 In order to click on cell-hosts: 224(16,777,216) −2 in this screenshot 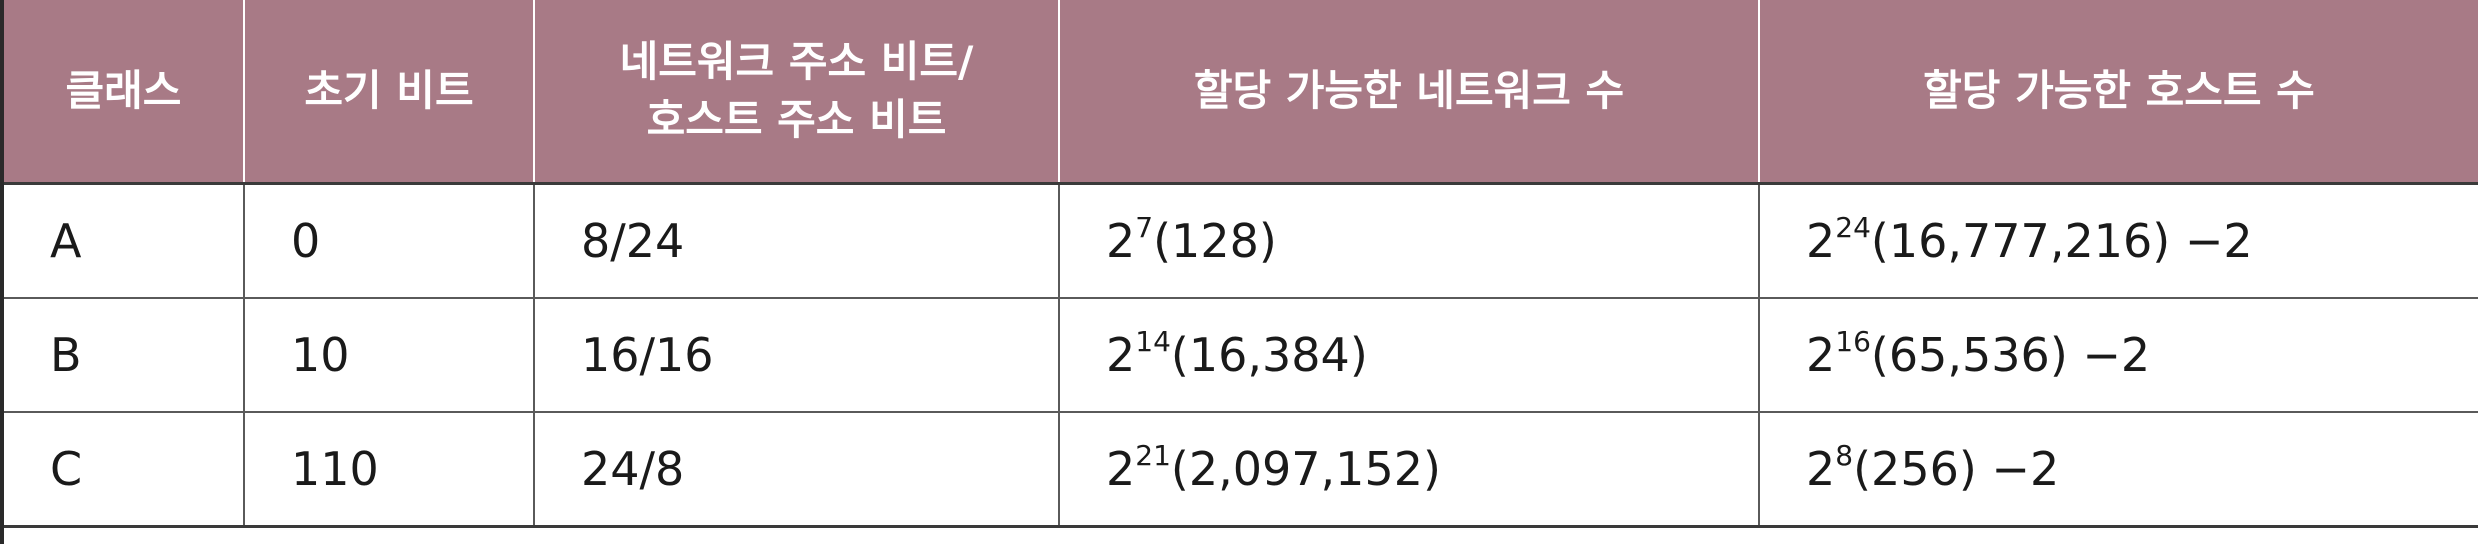, I will do `click(2118, 240)`.